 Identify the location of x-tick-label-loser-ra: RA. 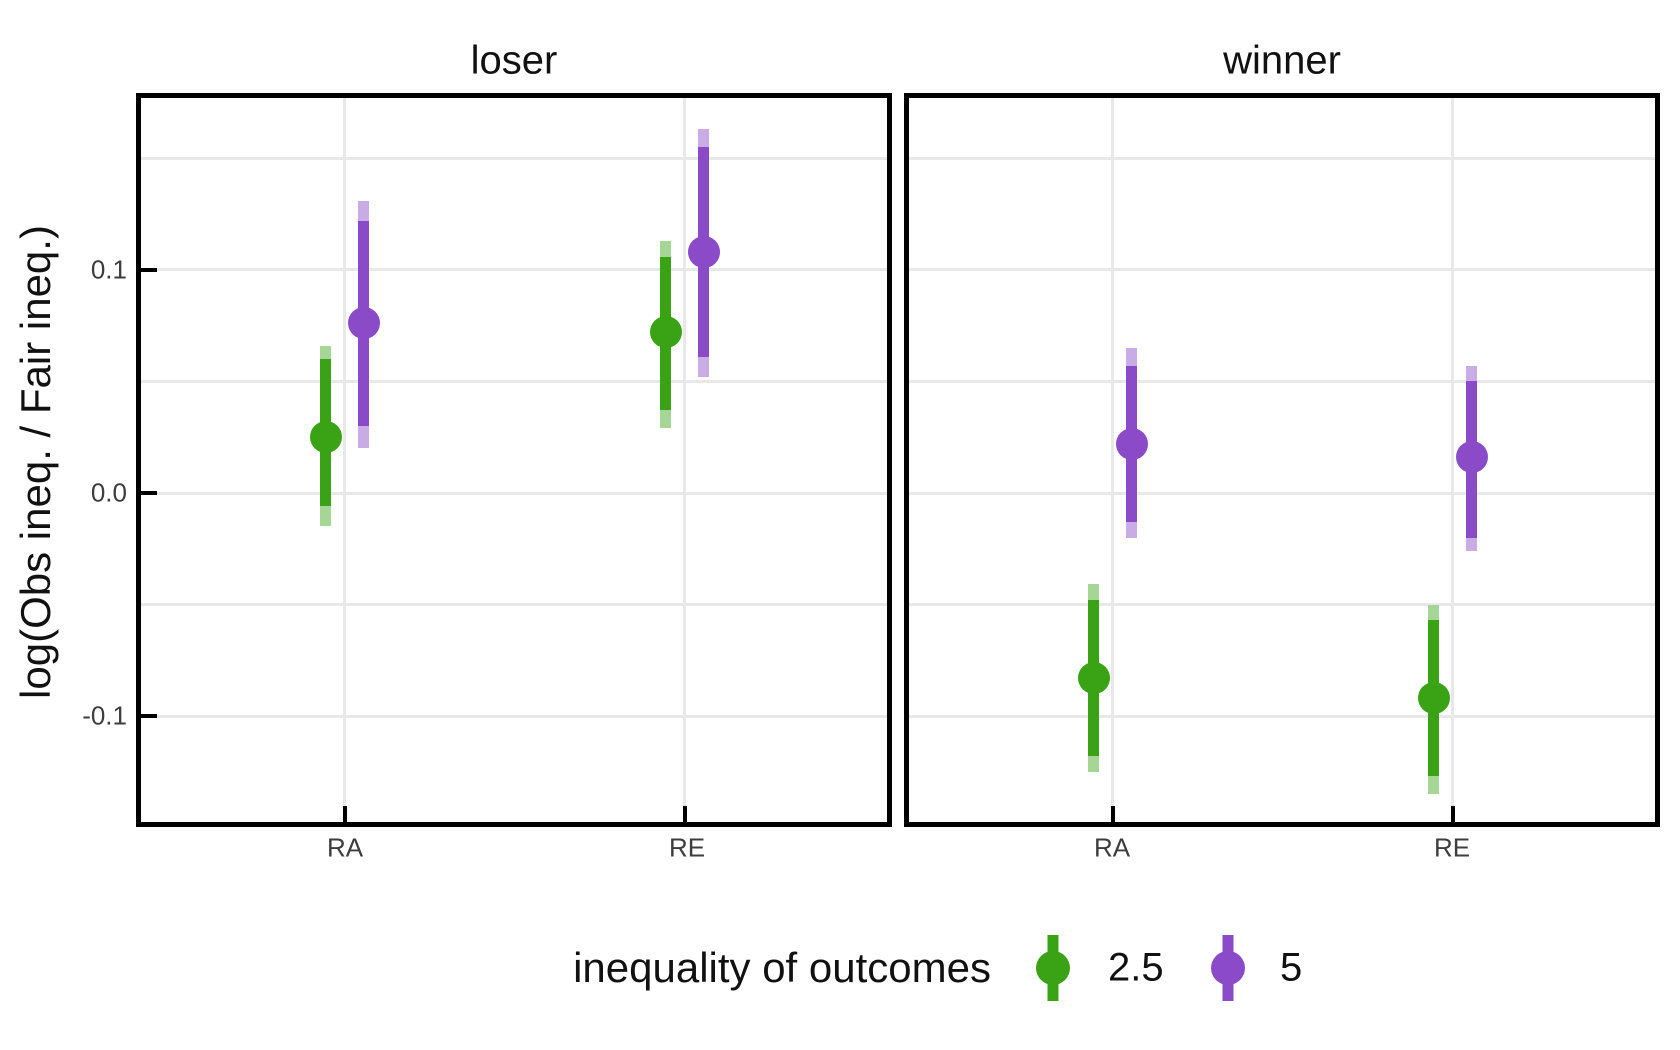
(345, 847).